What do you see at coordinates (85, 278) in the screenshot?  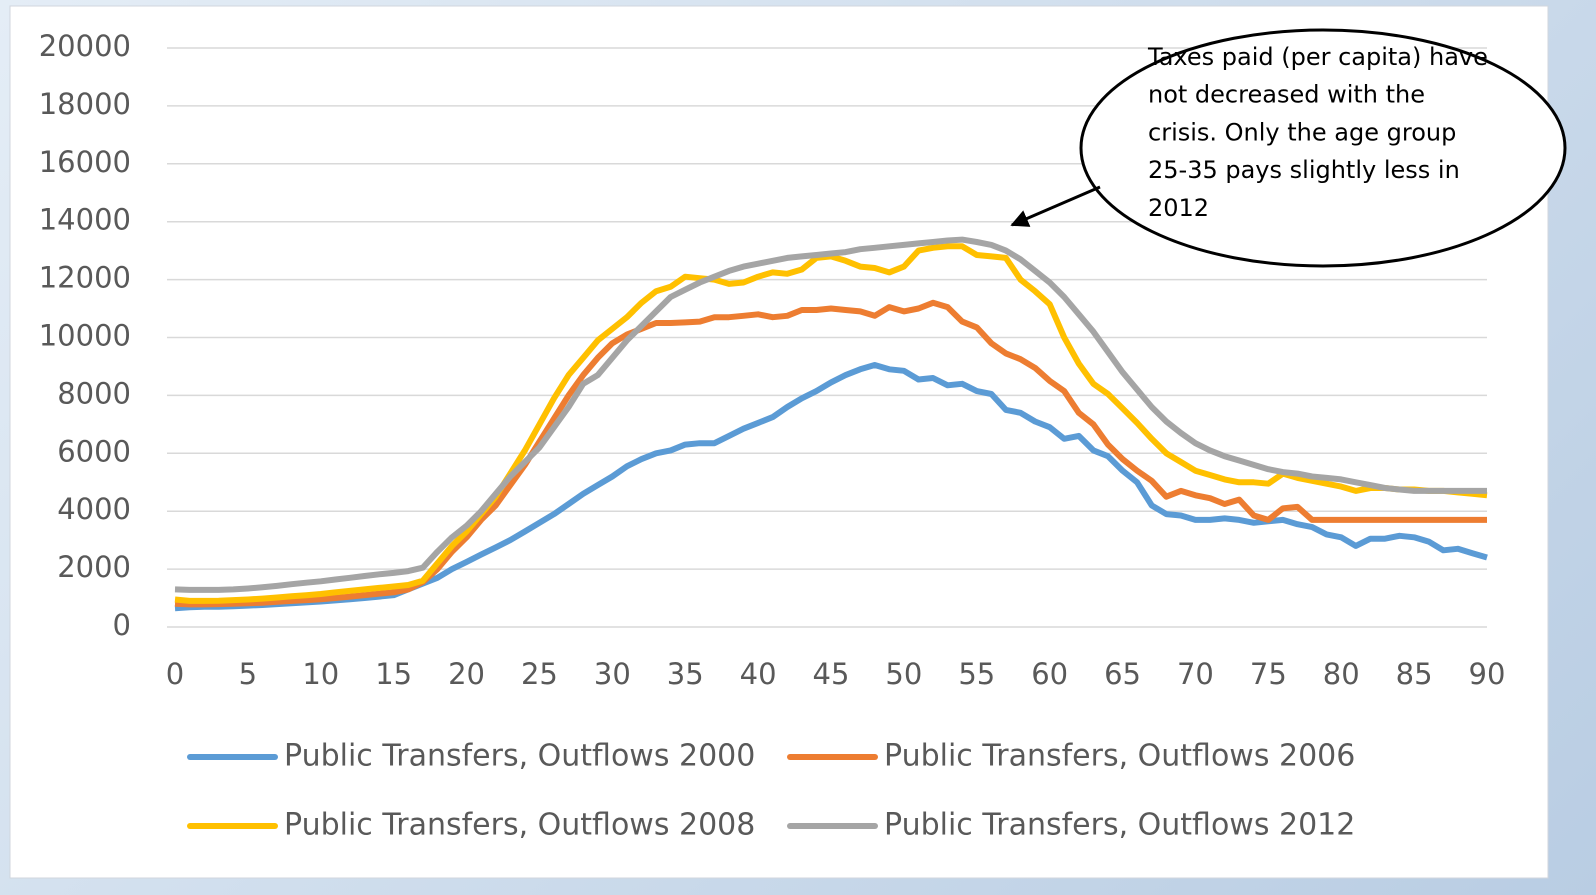 I see `y-tick-label: 12000` at bounding box center [85, 278].